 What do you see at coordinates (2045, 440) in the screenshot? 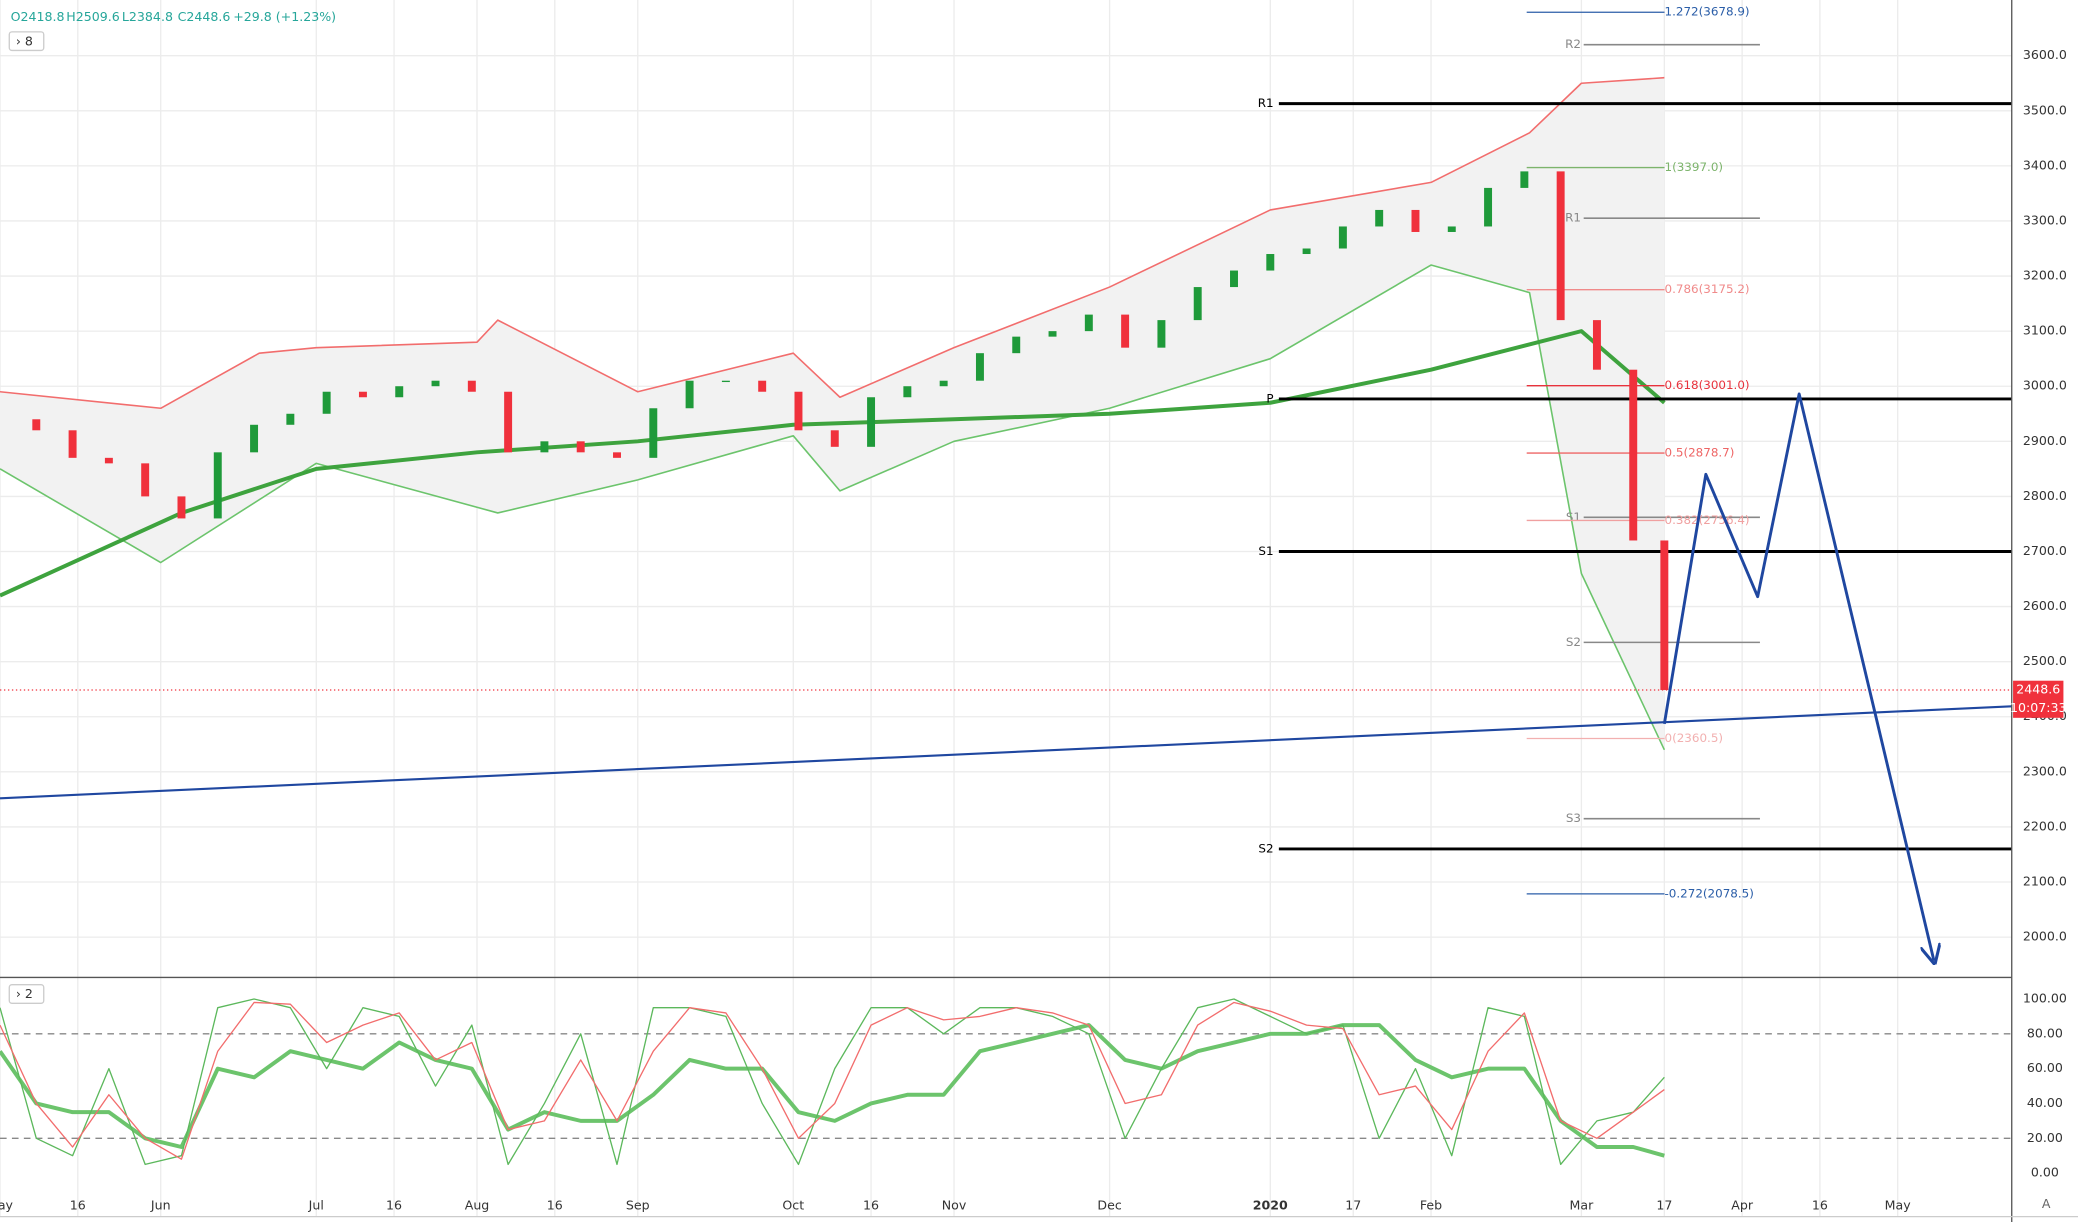
I see `y-tick-label: 2900.0` at bounding box center [2045, 440].